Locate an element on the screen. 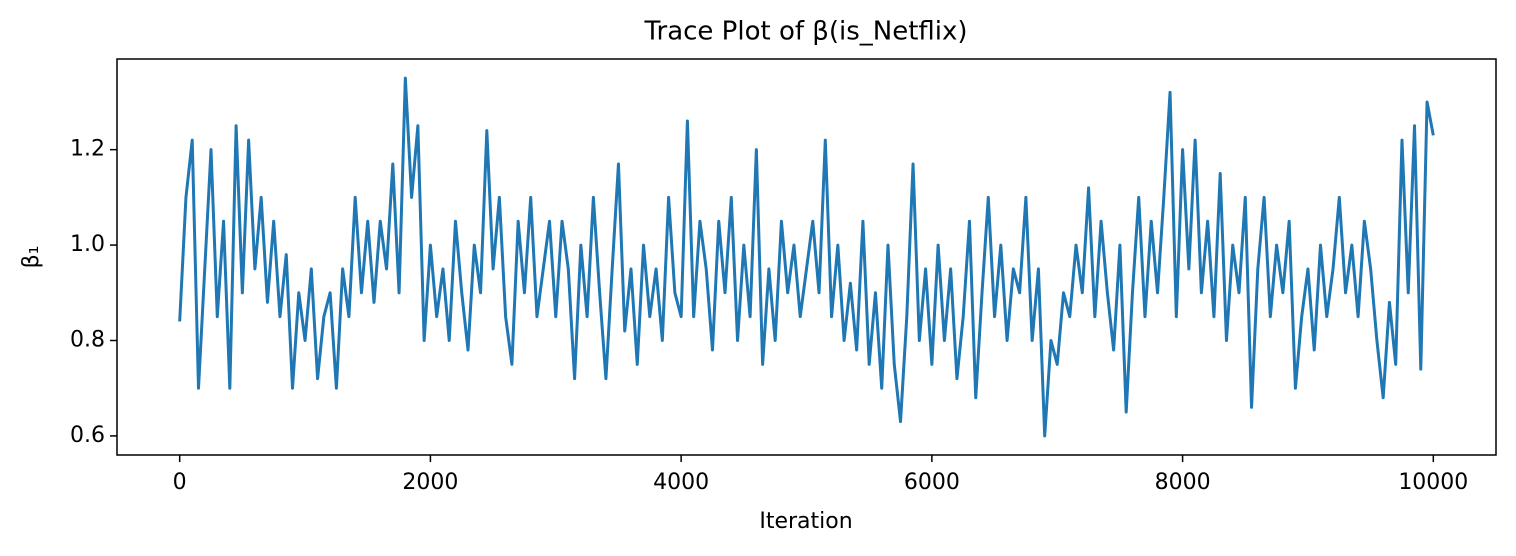  y-tick-label: 0.8 is located at coordinates (87, 339).